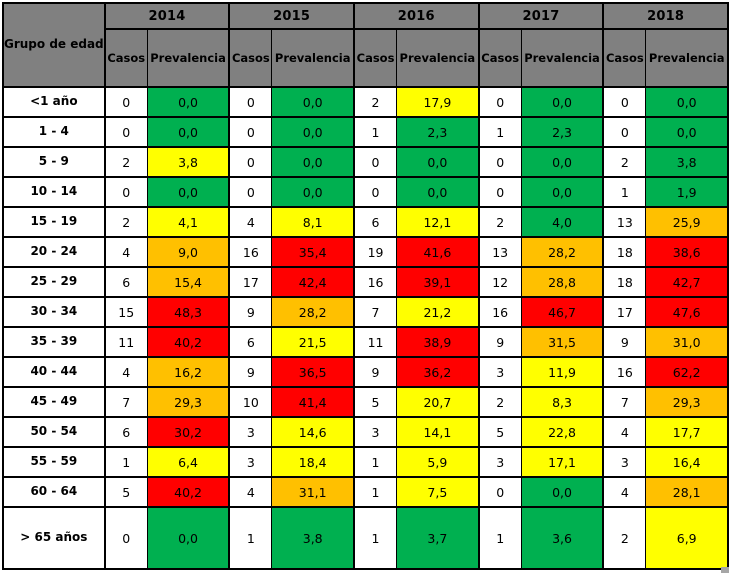 This screenshot has height=573, width=729. Describe the element at coordinates (365, 222) in the screenshot. I see `table-row: 15 - 19 2 4,1 4 8,1 6 12,1 2 4,0 13 25,9` at that location.